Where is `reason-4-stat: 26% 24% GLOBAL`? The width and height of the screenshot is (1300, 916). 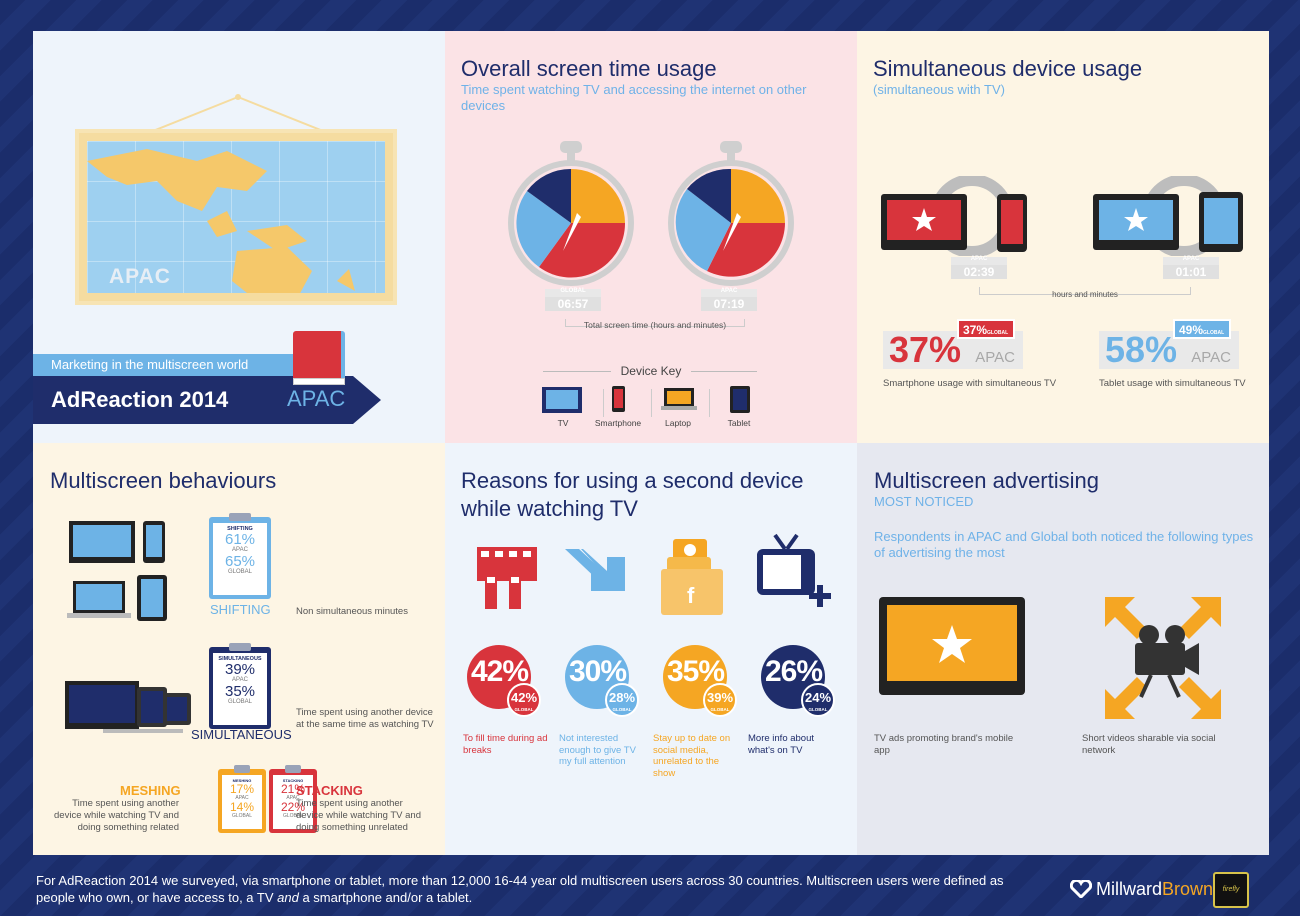 reason-4-stat: 26% 24% GLOBAL is located at coordinates (798, 681).